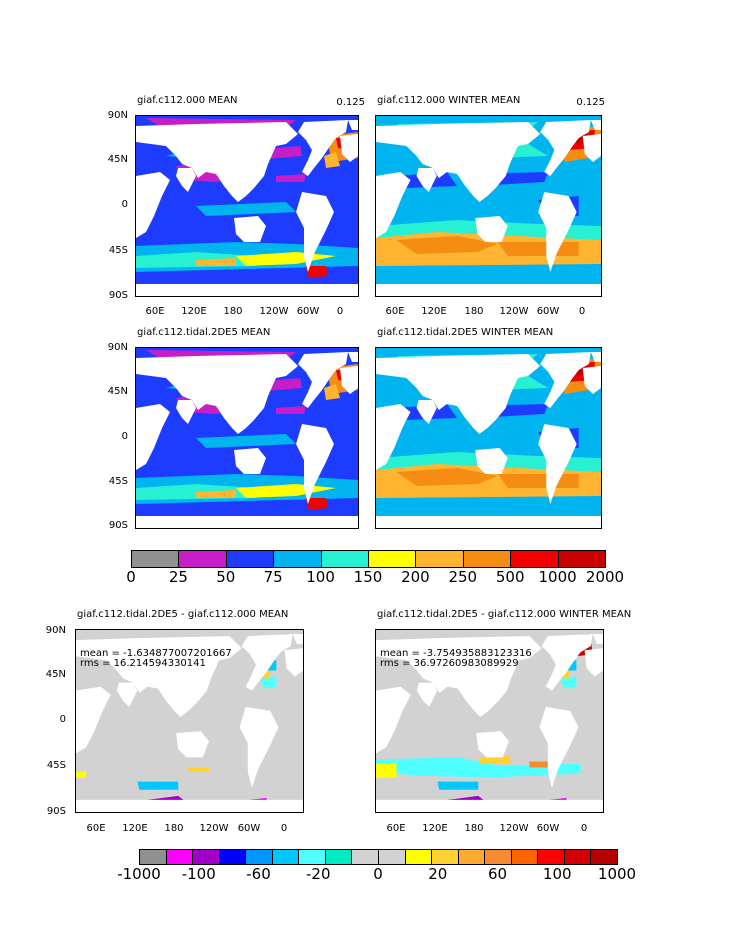 This screenshot has width=733, height=945. I want to click on ytick: 45N, so click(117, 159).